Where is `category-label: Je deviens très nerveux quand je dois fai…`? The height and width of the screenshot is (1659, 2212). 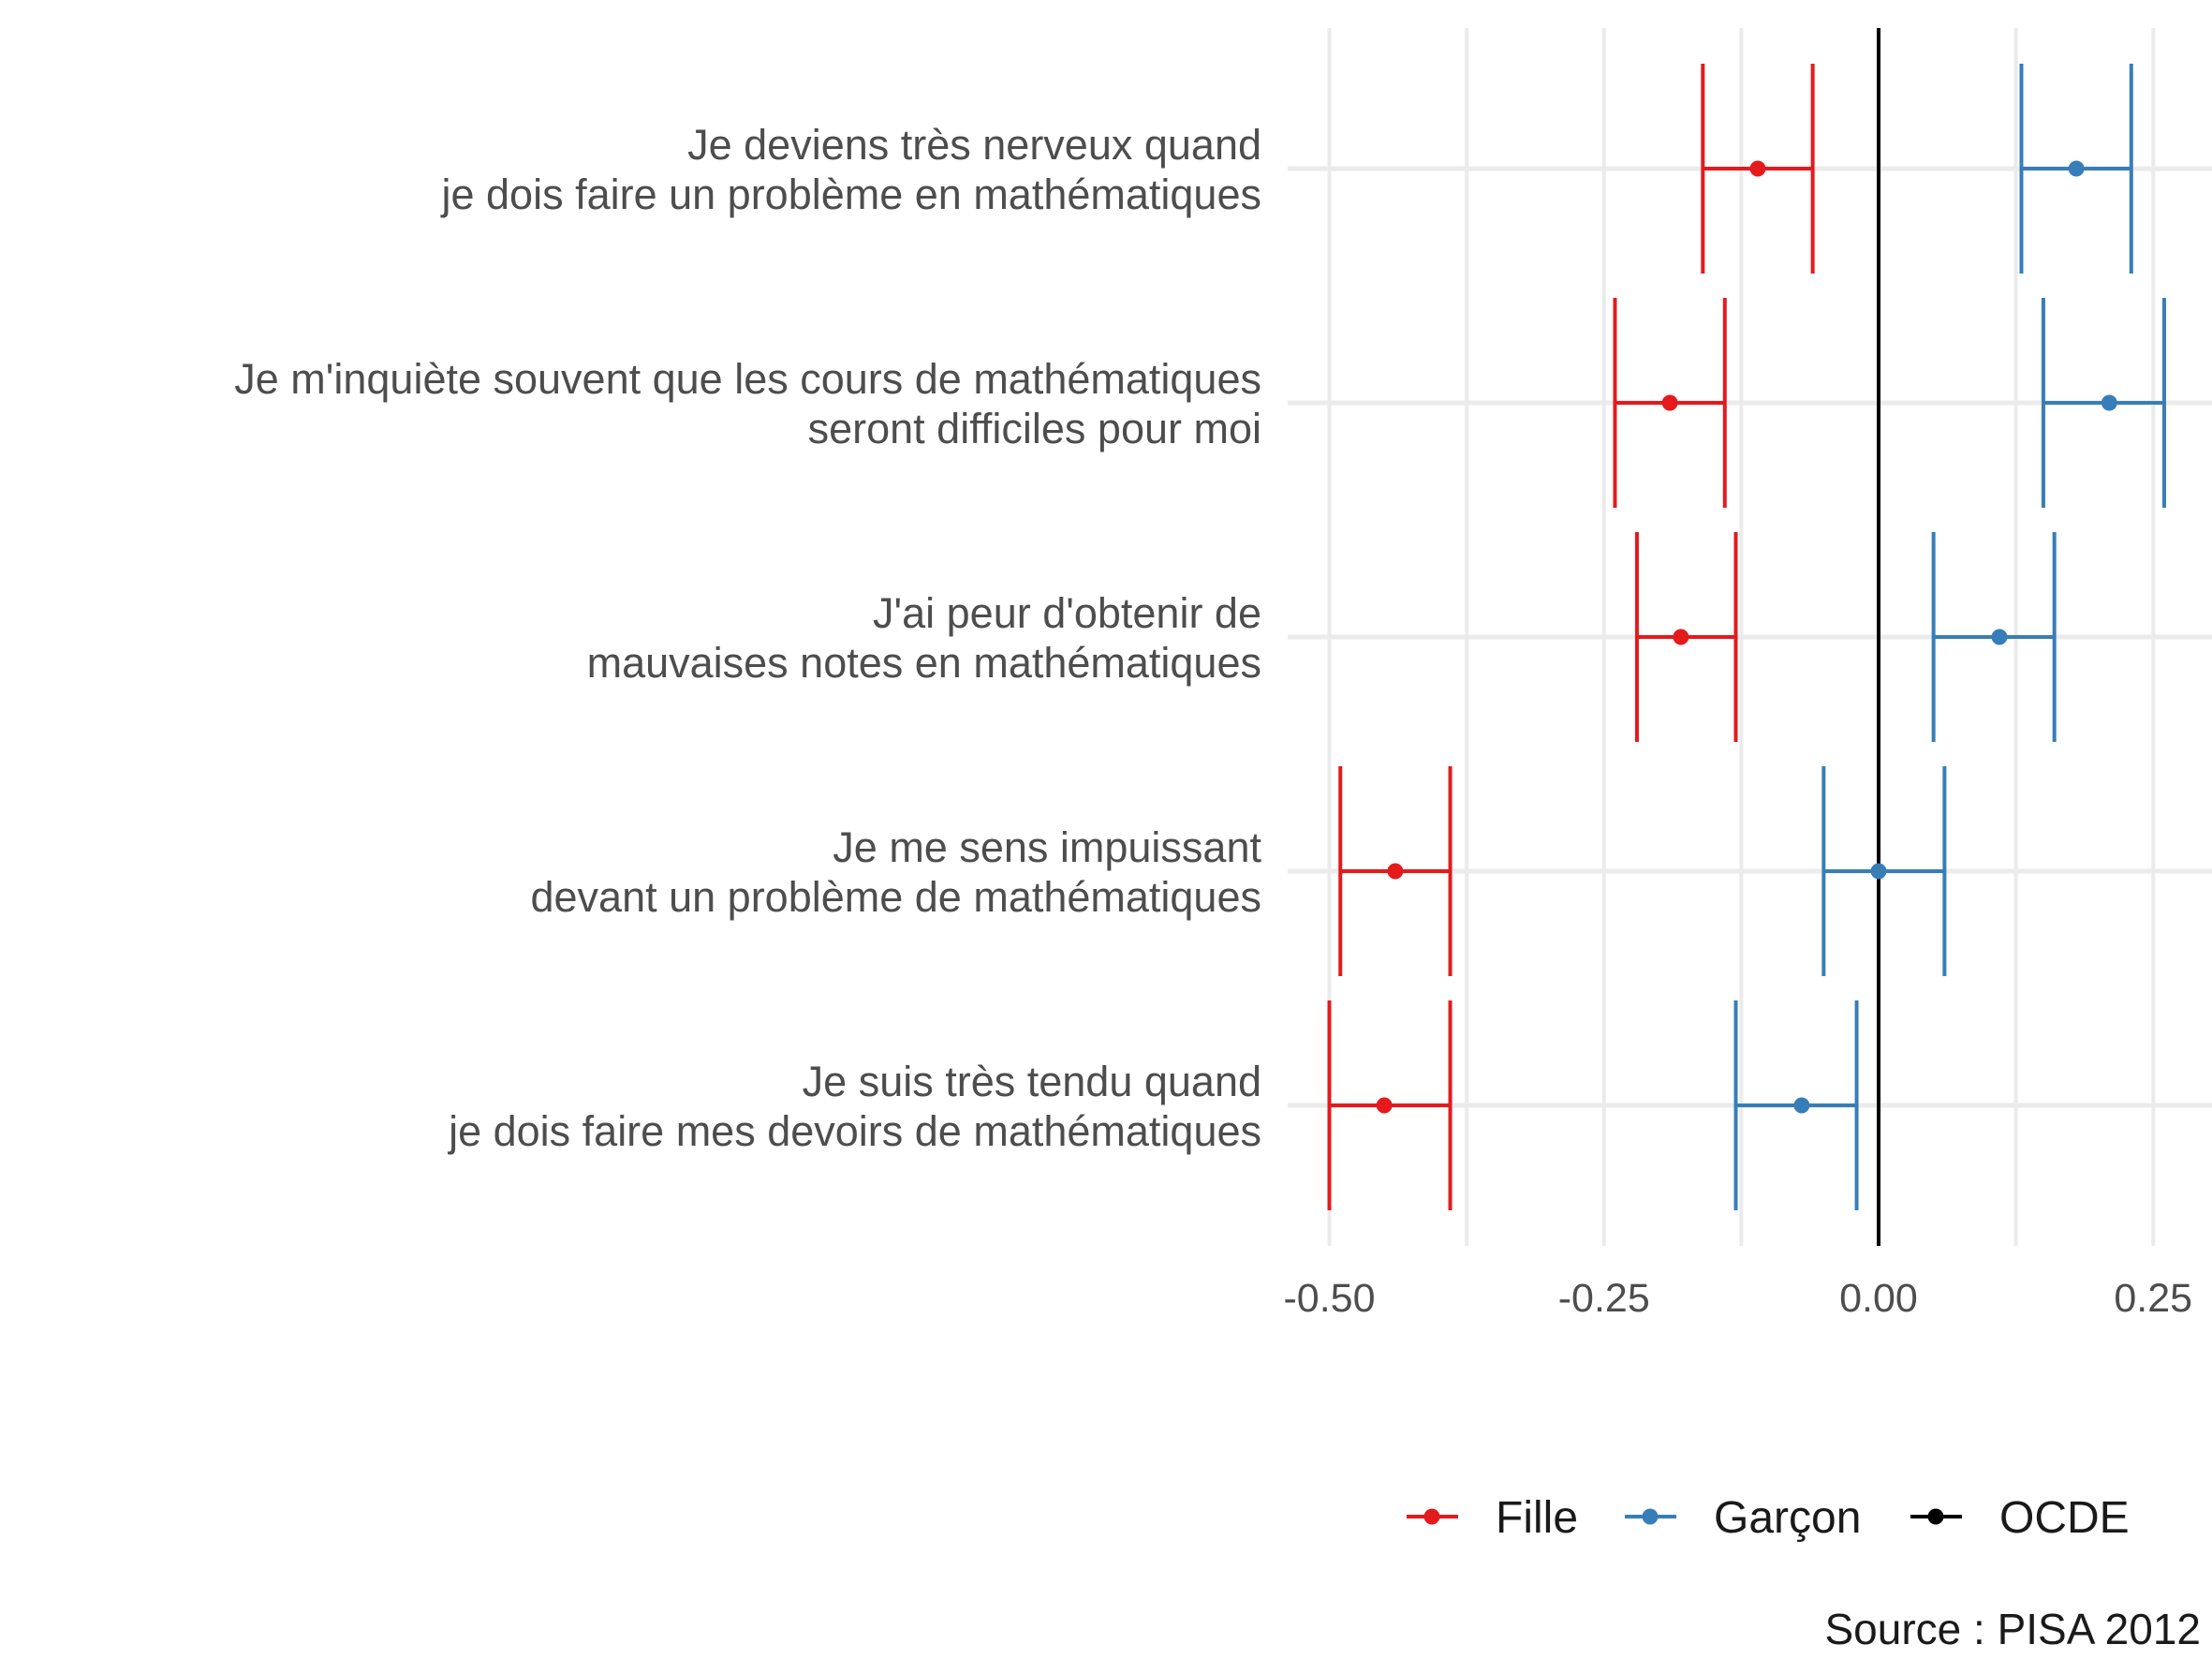
category-label: Je deviens très nerveux quand je dois fai… is located at coordinates (850, 170).